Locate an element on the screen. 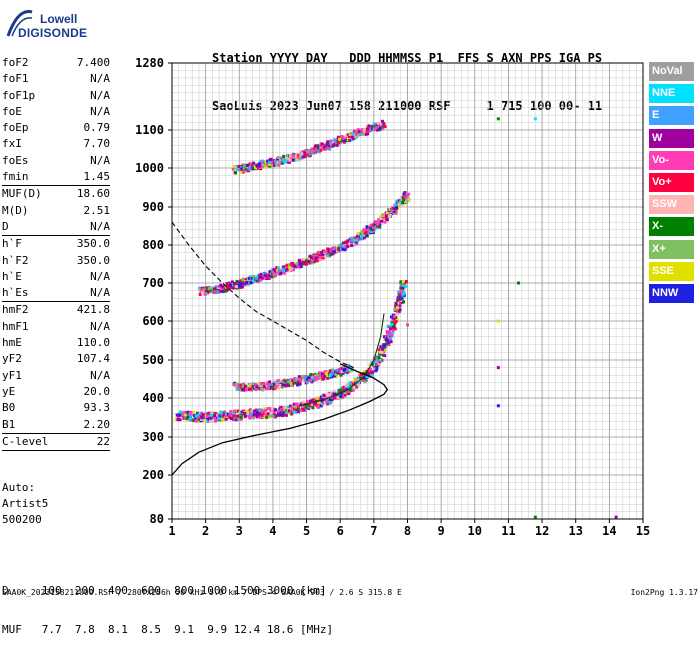  param-row-fmin: fmin 1.45 is located at coordinates (56, 177).